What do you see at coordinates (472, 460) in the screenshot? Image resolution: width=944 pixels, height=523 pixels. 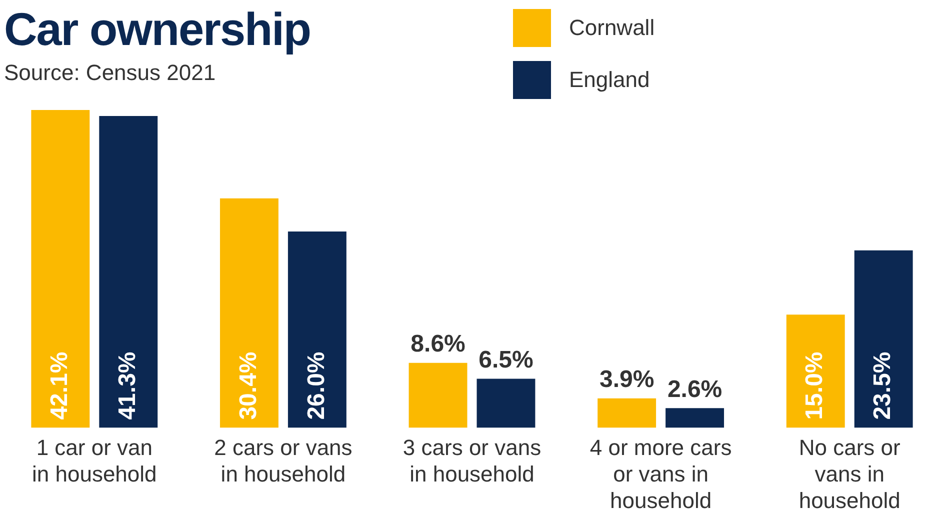 I see `x-tick-label: 3 cars or vans in household` at bounding box center [472, 460].